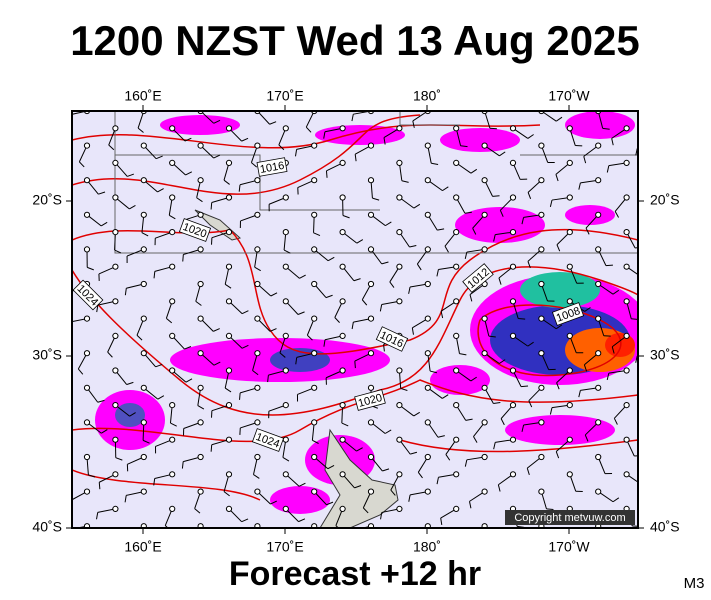  What do you see at coordinates (427, 96) in the screenshot?
I see `lon-label: 180˚` at bounding box center [427, 96].